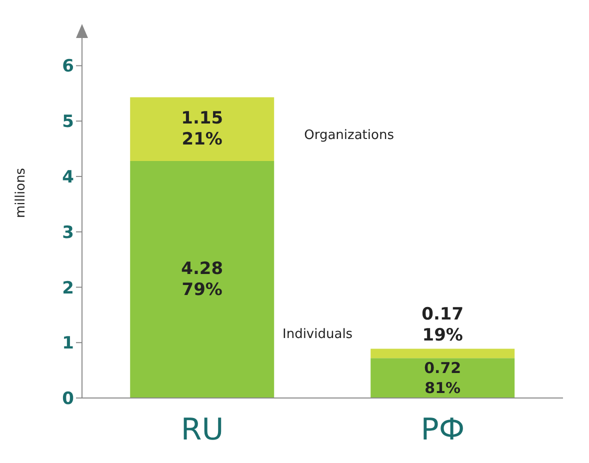 The height and width of the screenshot is (463, 589). I want to click on y-tick-label: 0, so click(68, 399).